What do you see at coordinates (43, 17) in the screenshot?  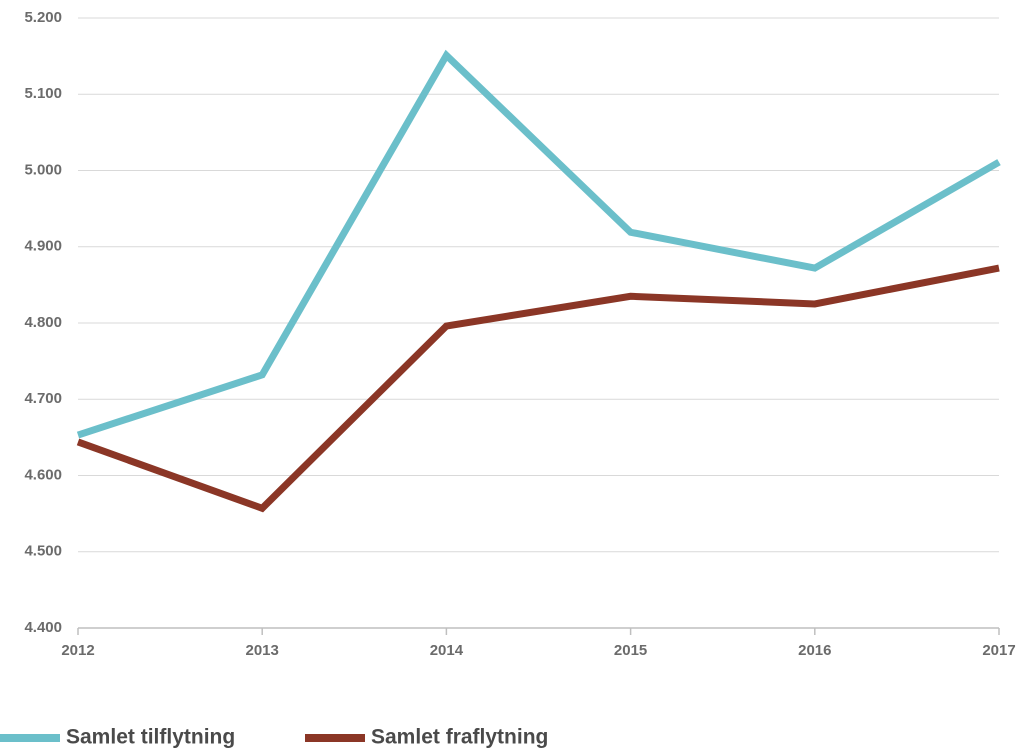 I see `y-tick-label: 5.200` at bounding box center [43, 17].